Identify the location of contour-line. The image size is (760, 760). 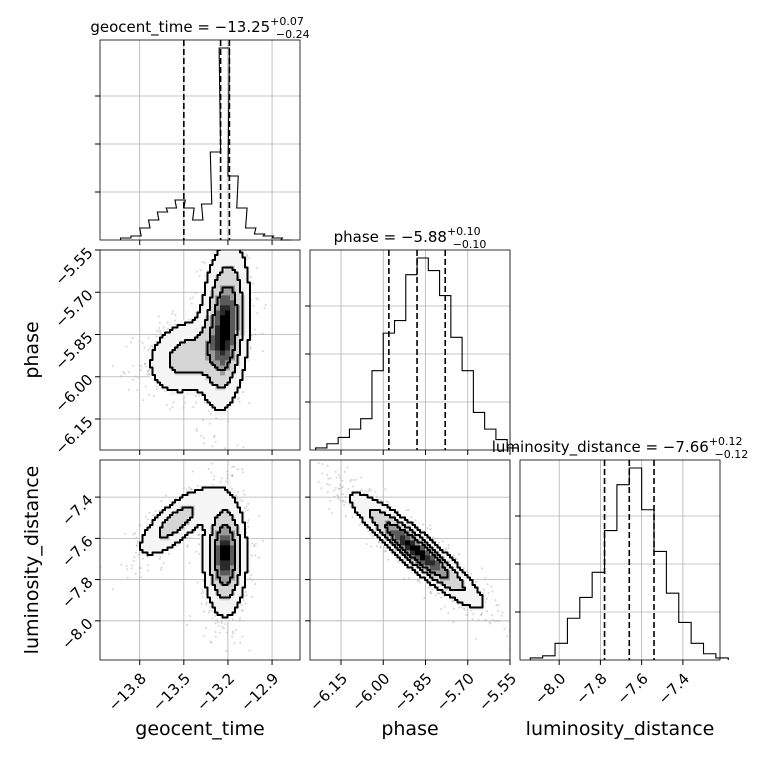
(416, 550).